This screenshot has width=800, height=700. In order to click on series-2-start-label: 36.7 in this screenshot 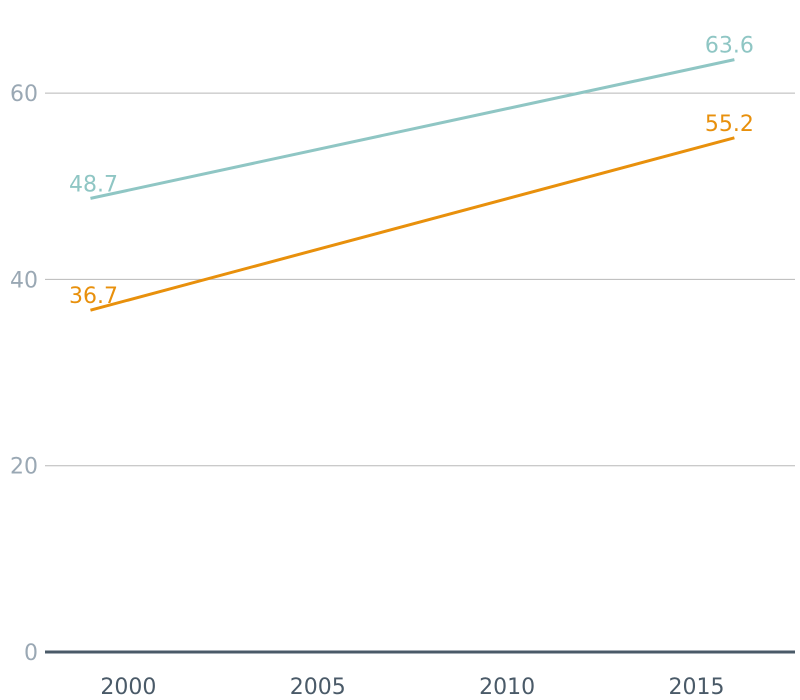, I will do `click(93, 296)`.